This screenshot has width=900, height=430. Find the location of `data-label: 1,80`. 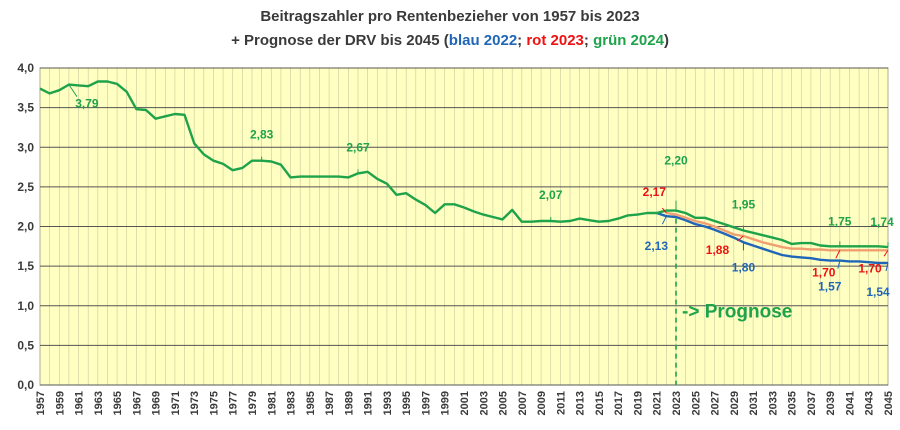

data-label: 1,80 is located at coordinates (744, 267).